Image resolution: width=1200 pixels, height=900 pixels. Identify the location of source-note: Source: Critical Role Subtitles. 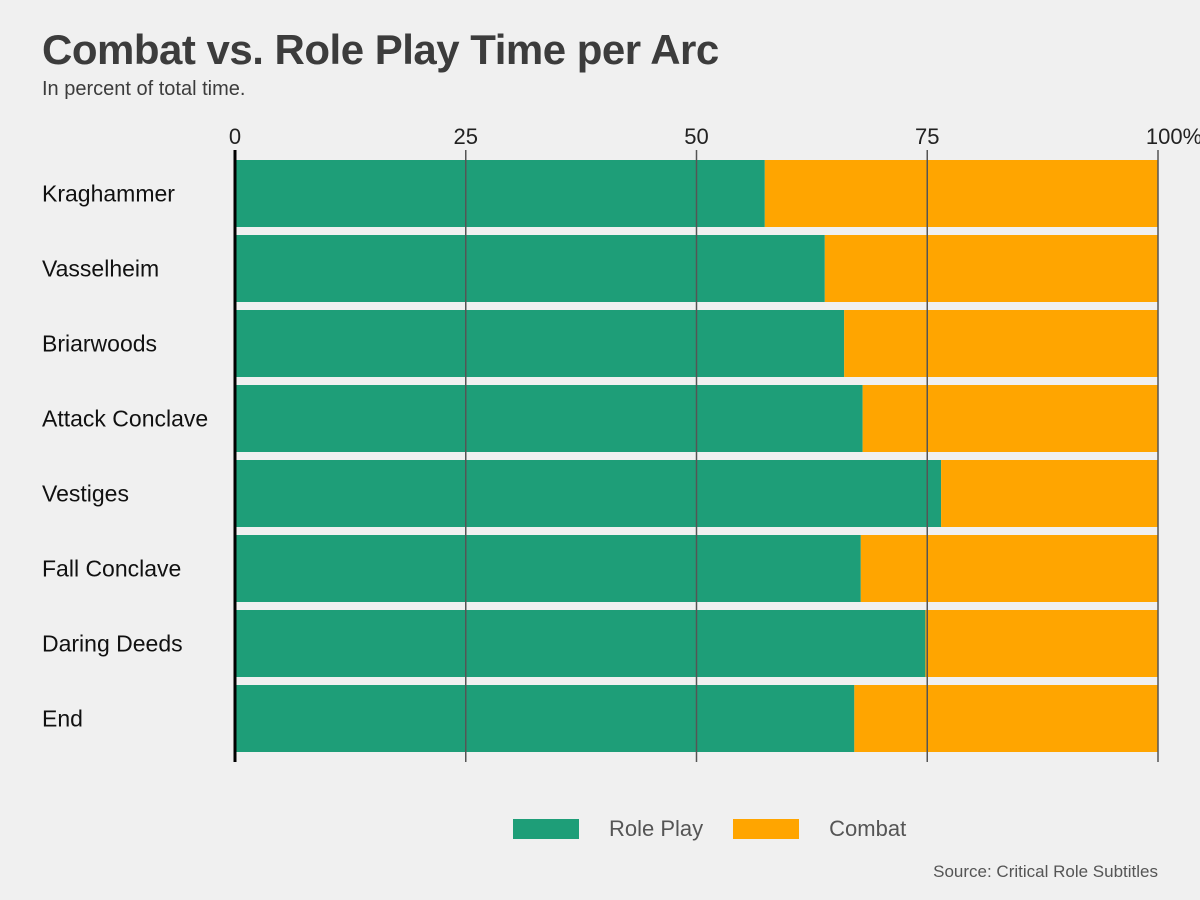
(1045, 871).